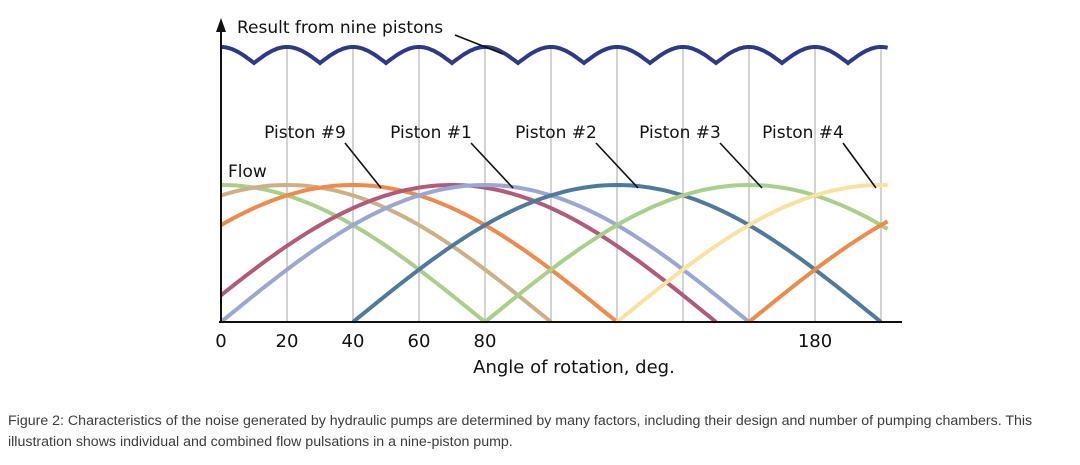 This screenshot has width=1080, height=465. Describe the element at coordinates (815, 341) in the screenshot. I see `x-tick-label: 180` at that location.